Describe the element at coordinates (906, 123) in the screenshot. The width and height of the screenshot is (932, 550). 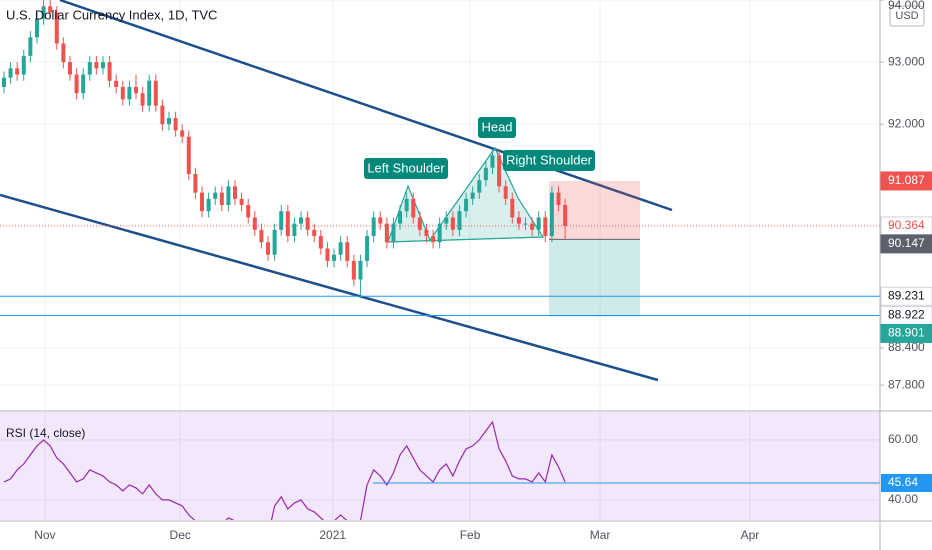
I see `y-tick-label: 92.000` at that location.